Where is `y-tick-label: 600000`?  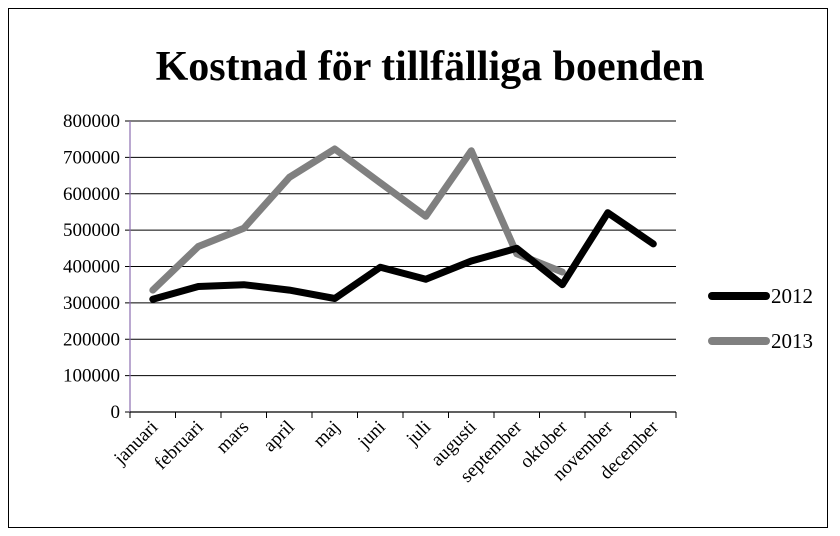
y-tick-label: 600000 is located at coordinates (91, 194).